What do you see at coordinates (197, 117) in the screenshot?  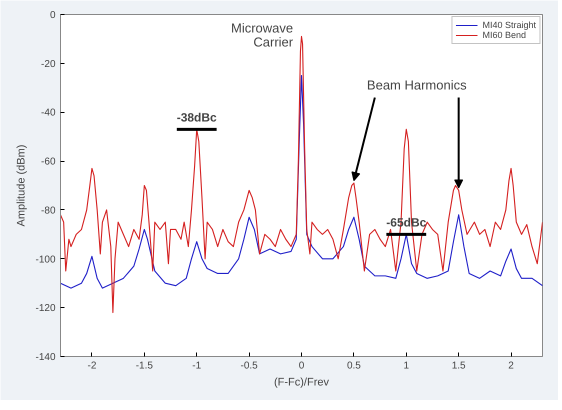 I see `annotation: -38dBc` at bounding box center [197, 117].